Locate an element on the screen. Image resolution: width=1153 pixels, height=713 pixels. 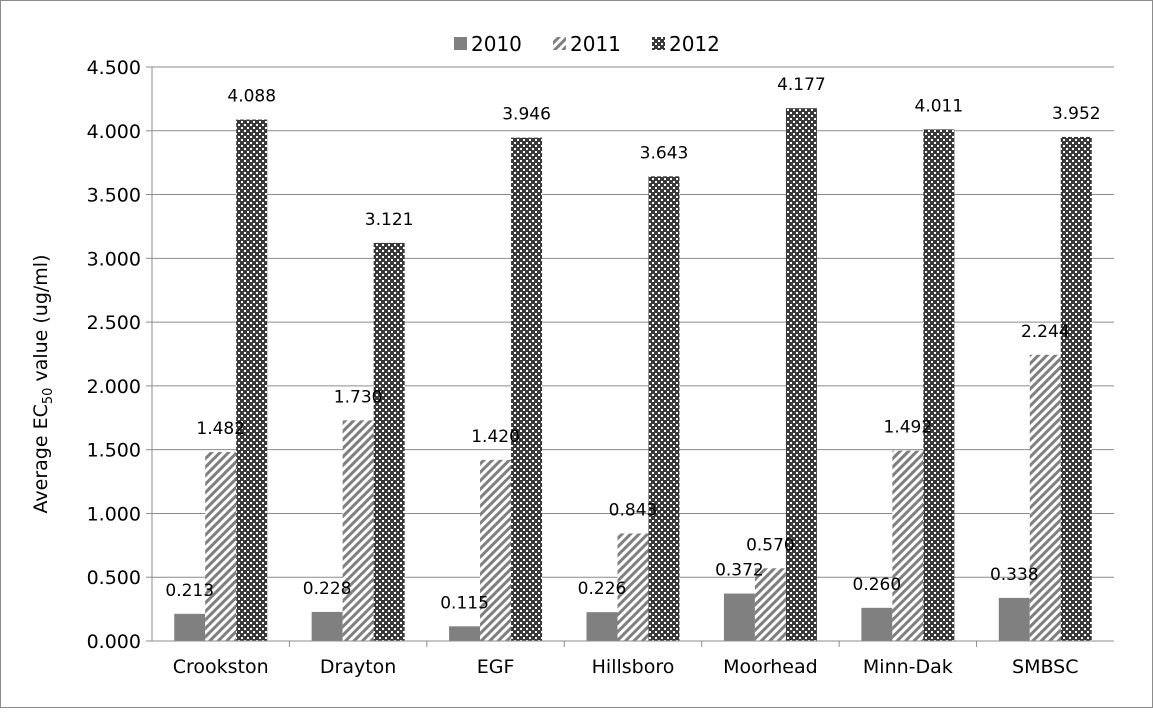
legend-label-2011: 2011 is located at coordinates (595, 44).